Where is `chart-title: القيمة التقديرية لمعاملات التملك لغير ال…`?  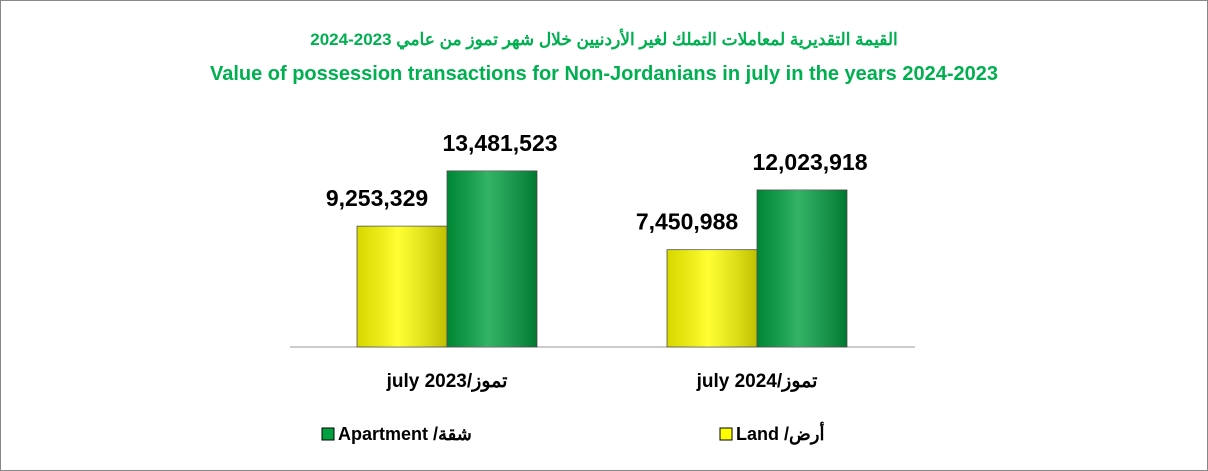 chart-title: القيمة التقديرية لمعاملات التملك لغير ال… is located at coordinates (604, 39).